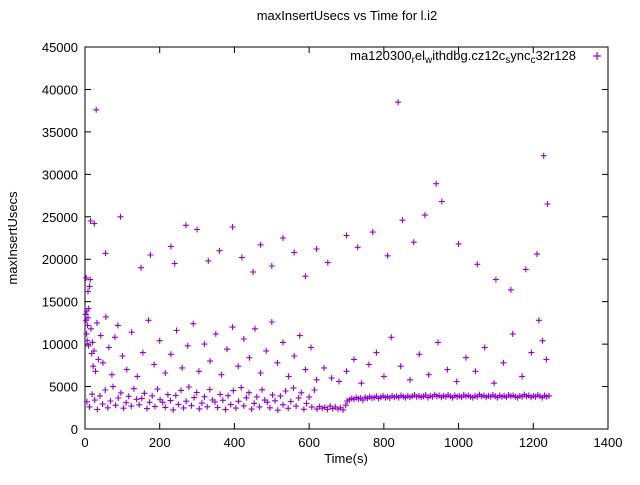 This screenshot has width=640, height=485. Describe the element at coordinates (74, 429) in the screenshot. I see `y-tick-label: 0` at that location.